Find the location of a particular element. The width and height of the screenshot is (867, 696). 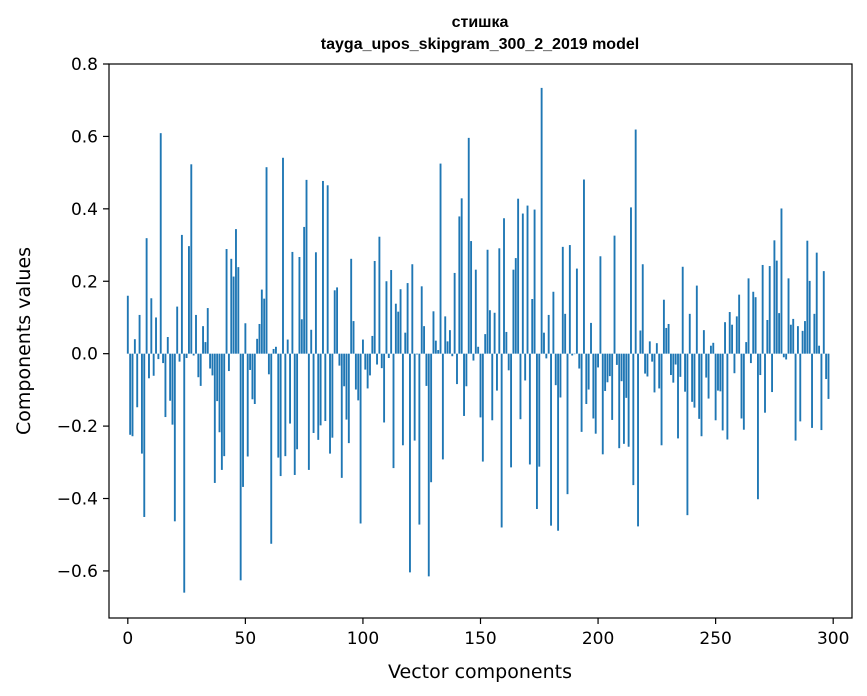

y-tick-label: 0.6 is located at coordinates (84, 137).